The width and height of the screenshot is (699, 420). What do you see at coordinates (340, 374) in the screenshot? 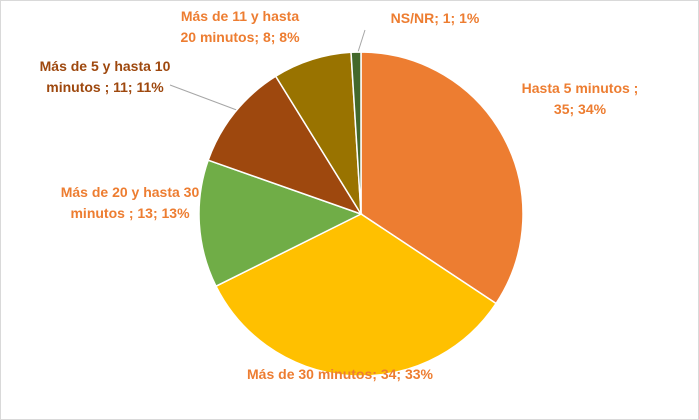
I see `data-label: Más de 30 minutos; 34; 33%` at bounding box center [340, 374].